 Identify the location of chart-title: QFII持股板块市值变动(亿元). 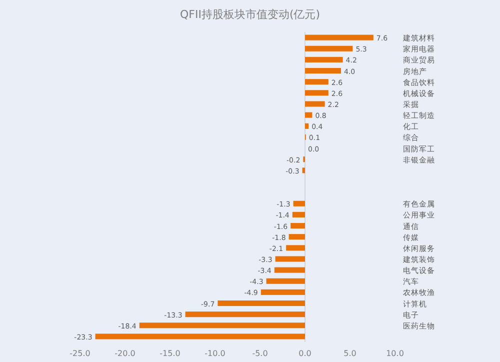
(250, 14).